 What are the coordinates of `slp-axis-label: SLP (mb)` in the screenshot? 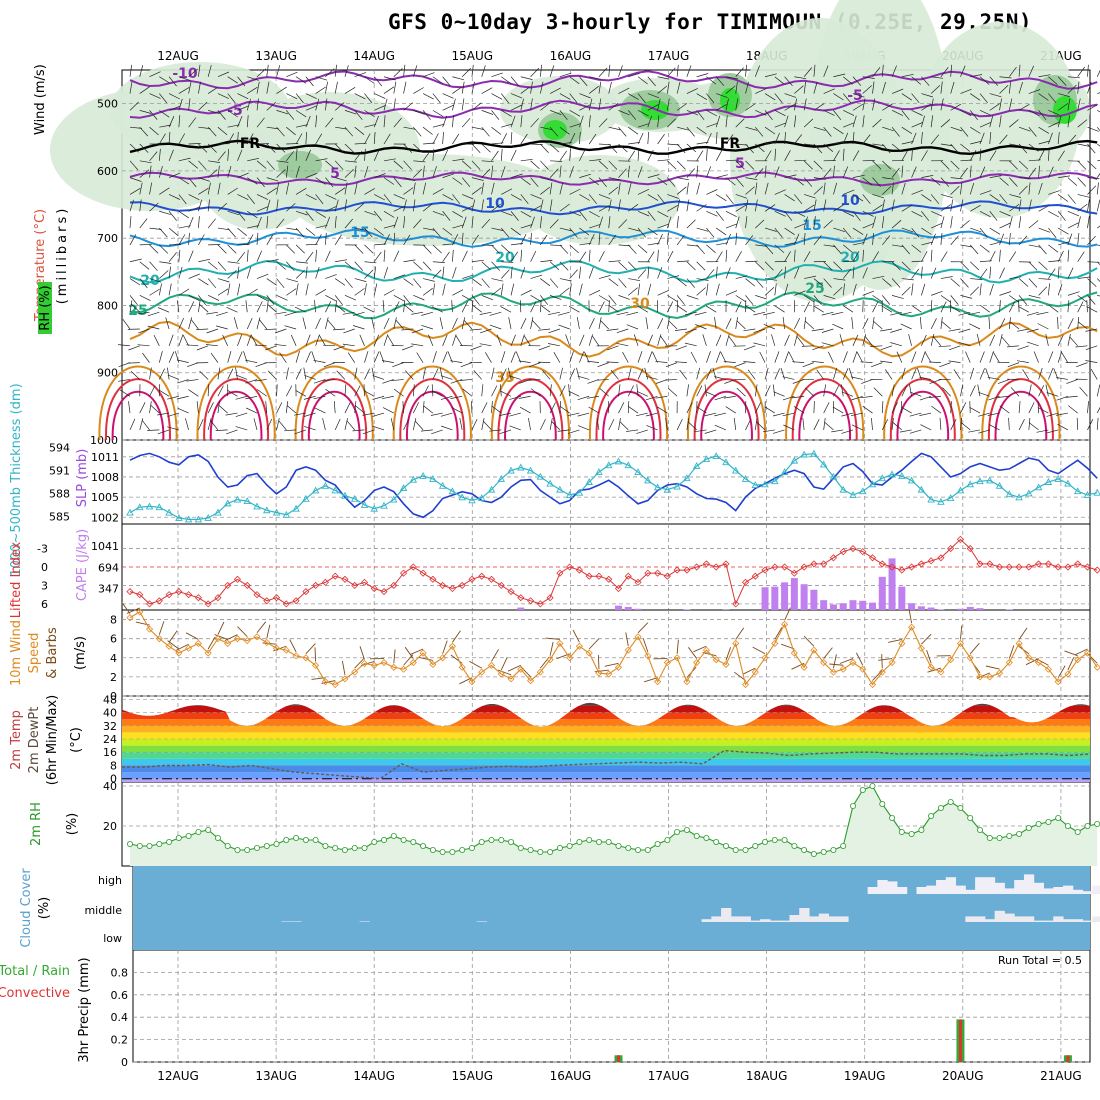 It's located at (82, 478).